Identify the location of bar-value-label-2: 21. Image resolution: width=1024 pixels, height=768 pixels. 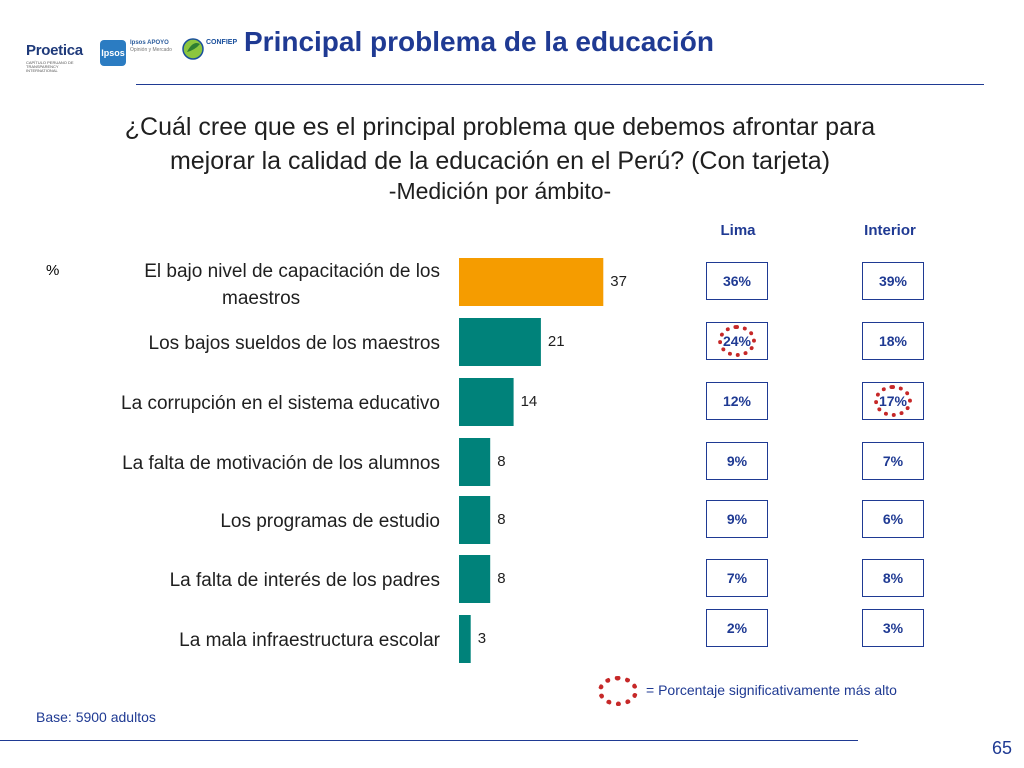
(556, 341).